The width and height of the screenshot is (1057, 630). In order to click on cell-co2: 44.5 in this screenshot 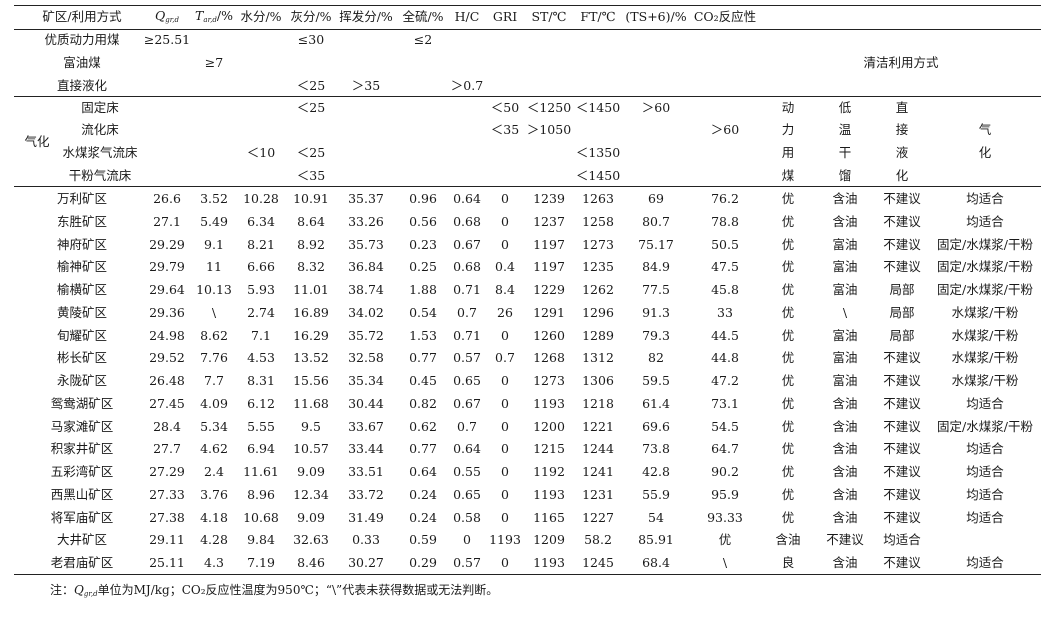, I will do `click(725, 335)`.